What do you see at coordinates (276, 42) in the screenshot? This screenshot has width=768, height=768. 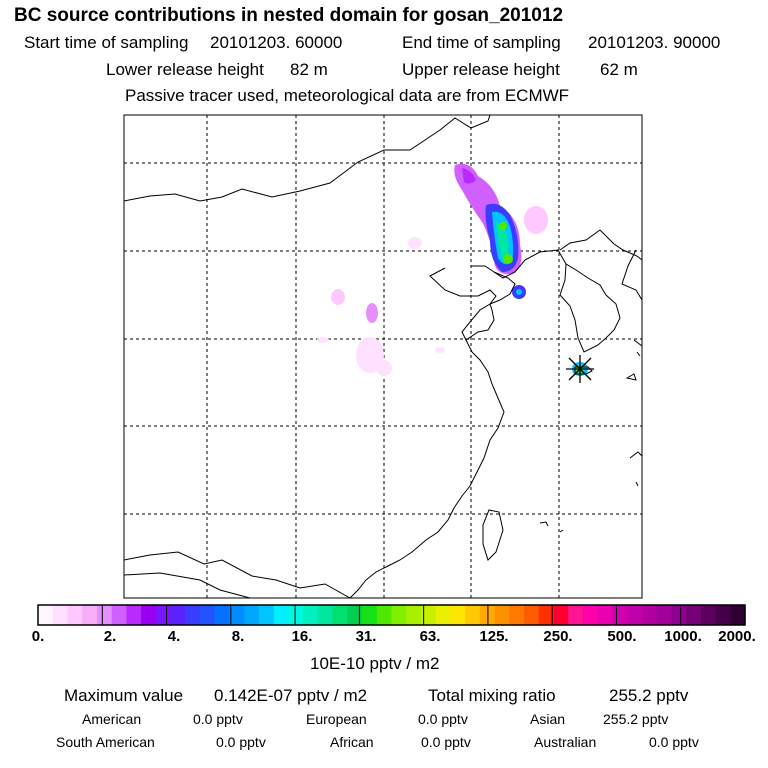 I see `start-time-value: 20101203. 60000` at bounding box center [276, 42].